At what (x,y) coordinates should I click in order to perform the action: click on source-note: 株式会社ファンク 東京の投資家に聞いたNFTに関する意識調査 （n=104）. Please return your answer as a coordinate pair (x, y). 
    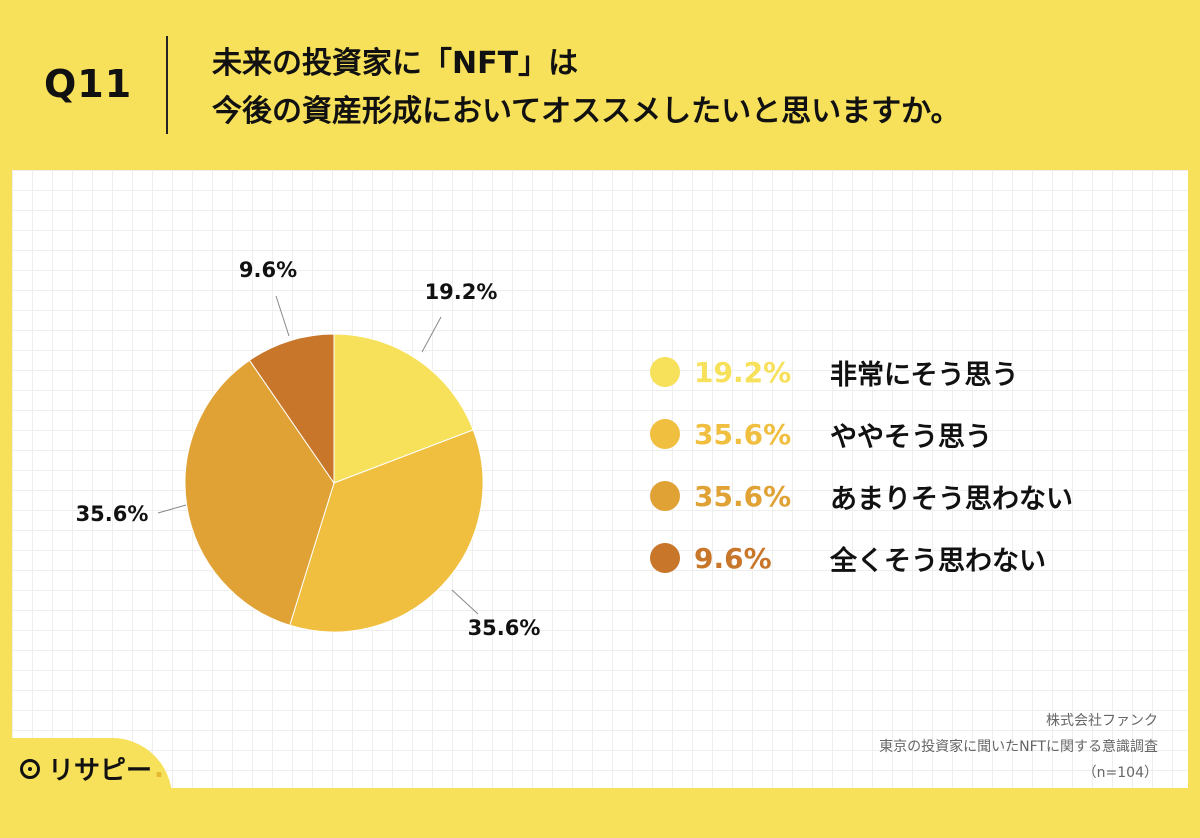
    Looking at the image, I should click on (1018, 747).